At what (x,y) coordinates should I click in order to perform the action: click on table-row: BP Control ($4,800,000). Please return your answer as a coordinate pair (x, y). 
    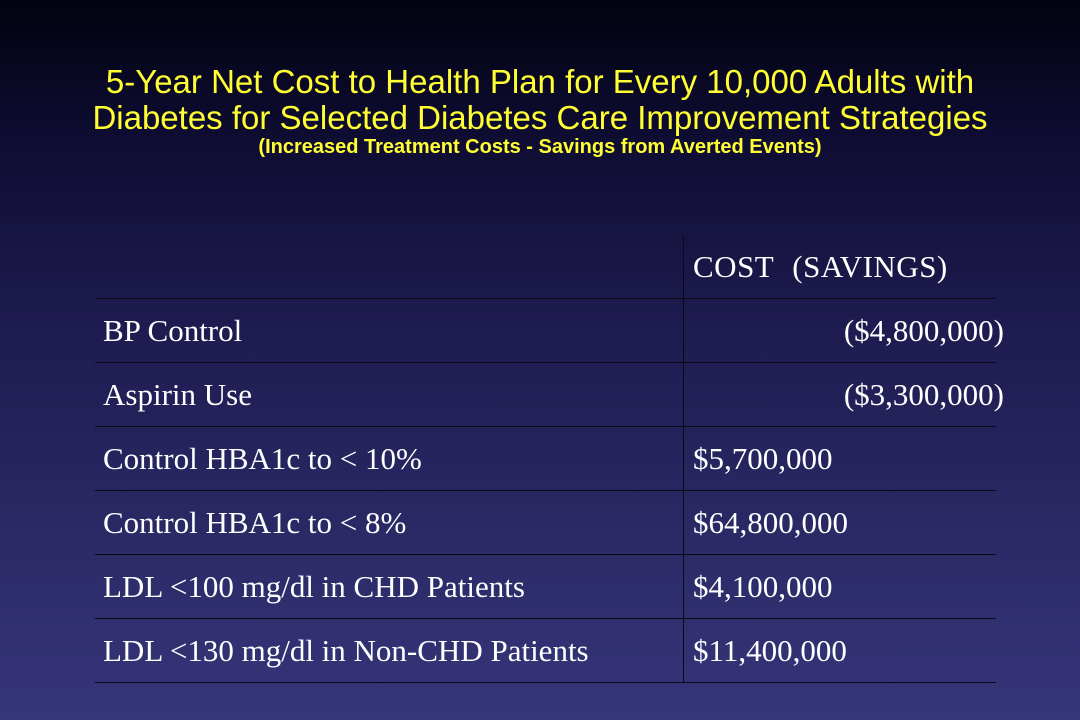
    Looking at the image, I should click on (549, 330).